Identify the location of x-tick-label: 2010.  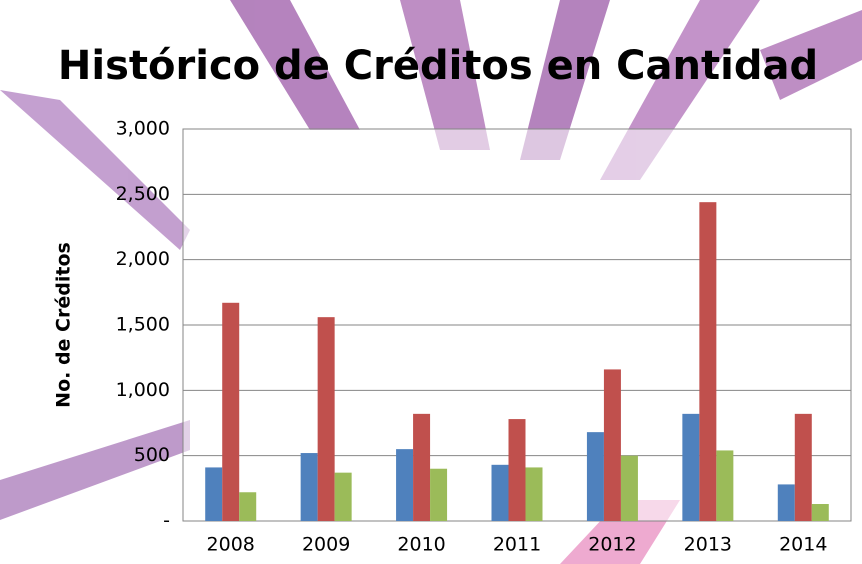
(421, 545).